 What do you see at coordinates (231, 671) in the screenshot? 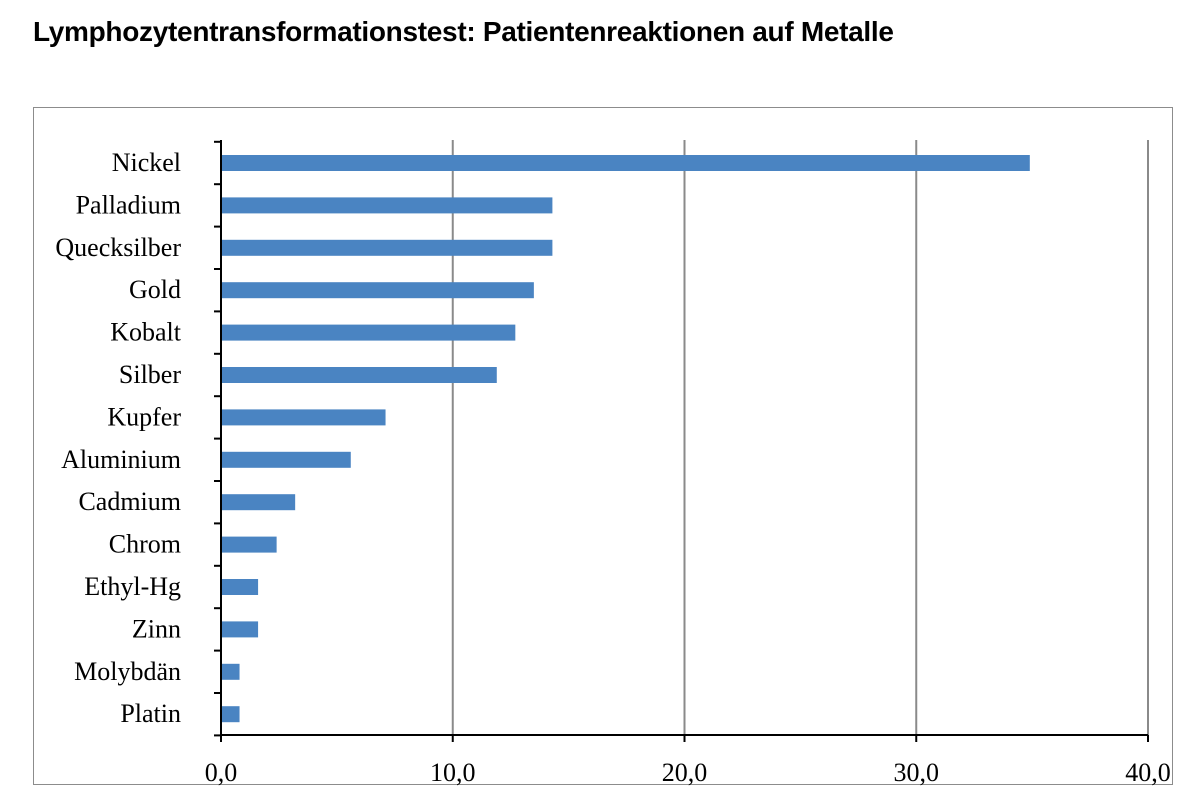
I see `bar-molybd-n` at bounding box center [231, 671].